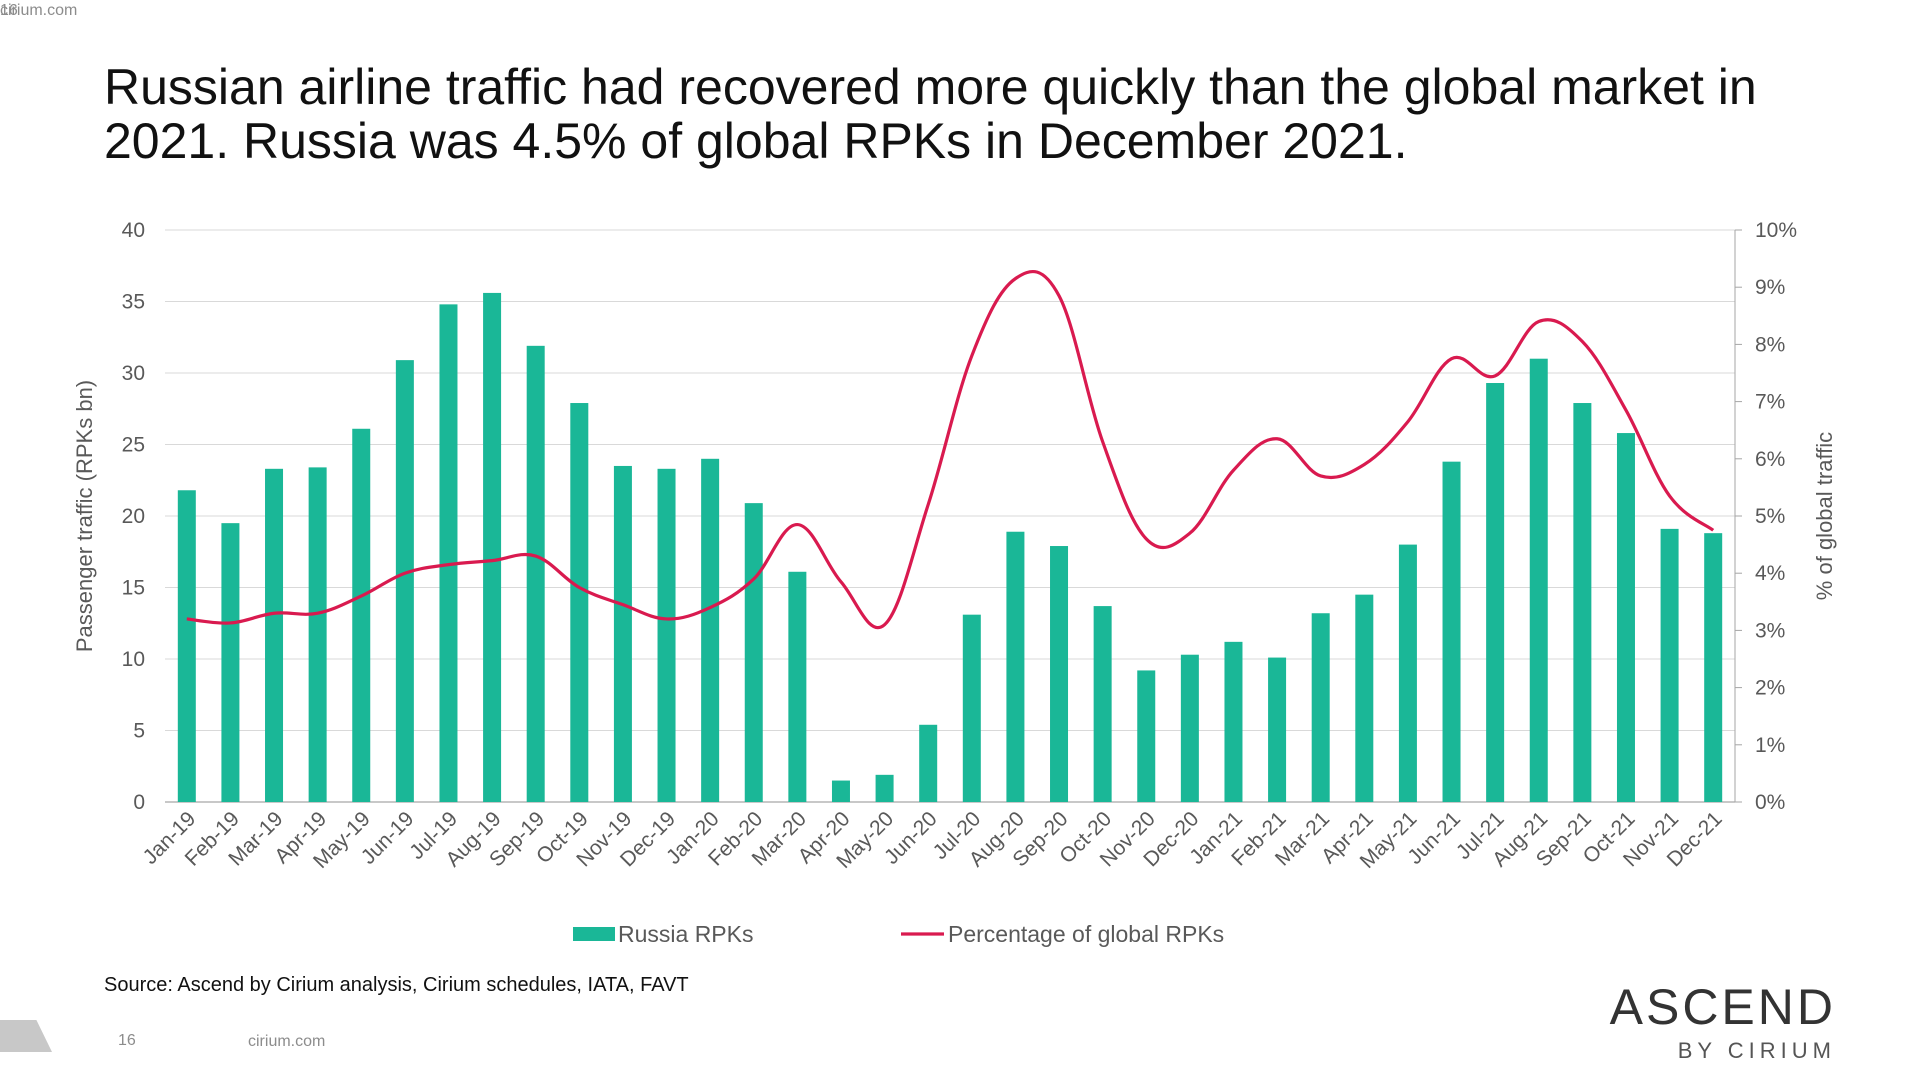  I want to click on y2-tick-label: 10%, so click(1776, 230).